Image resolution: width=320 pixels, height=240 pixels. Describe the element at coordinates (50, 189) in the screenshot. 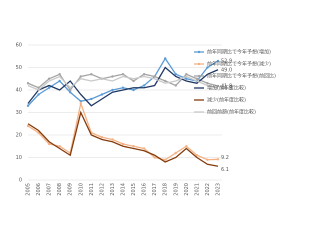

I see `x-tick-label: 2007` at that location.